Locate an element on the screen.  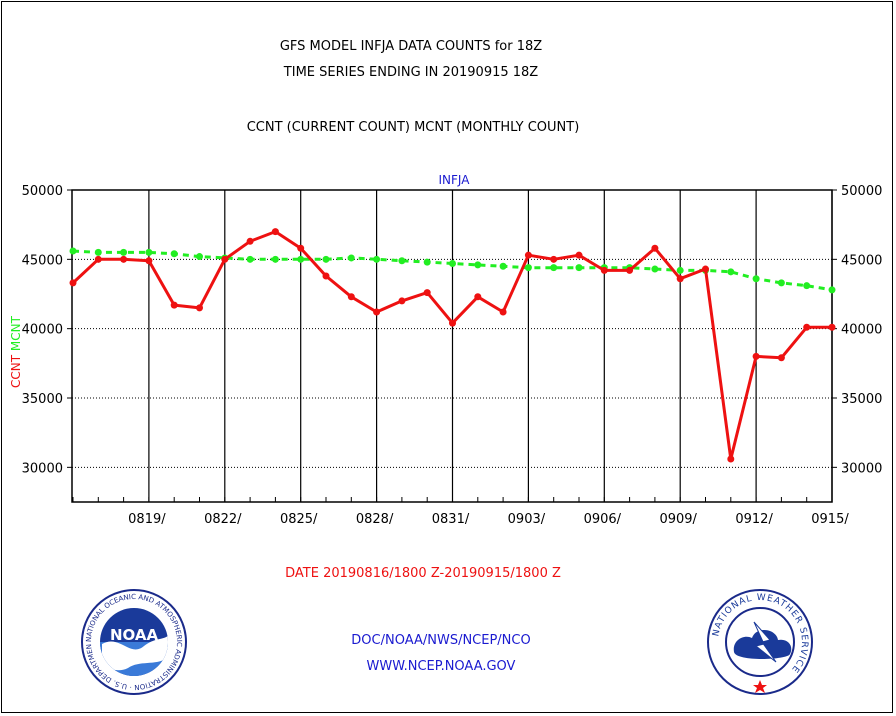
y-tick-label-left: 45000 is located at coordinates (42, 260).